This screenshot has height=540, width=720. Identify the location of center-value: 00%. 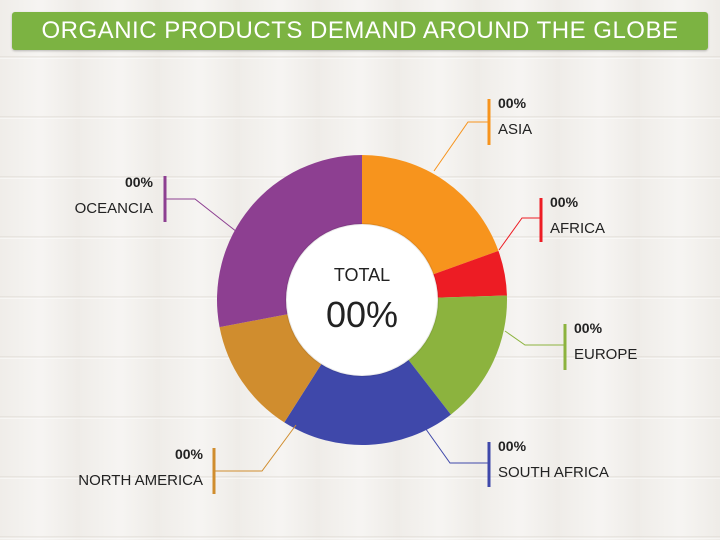
(362, 314).